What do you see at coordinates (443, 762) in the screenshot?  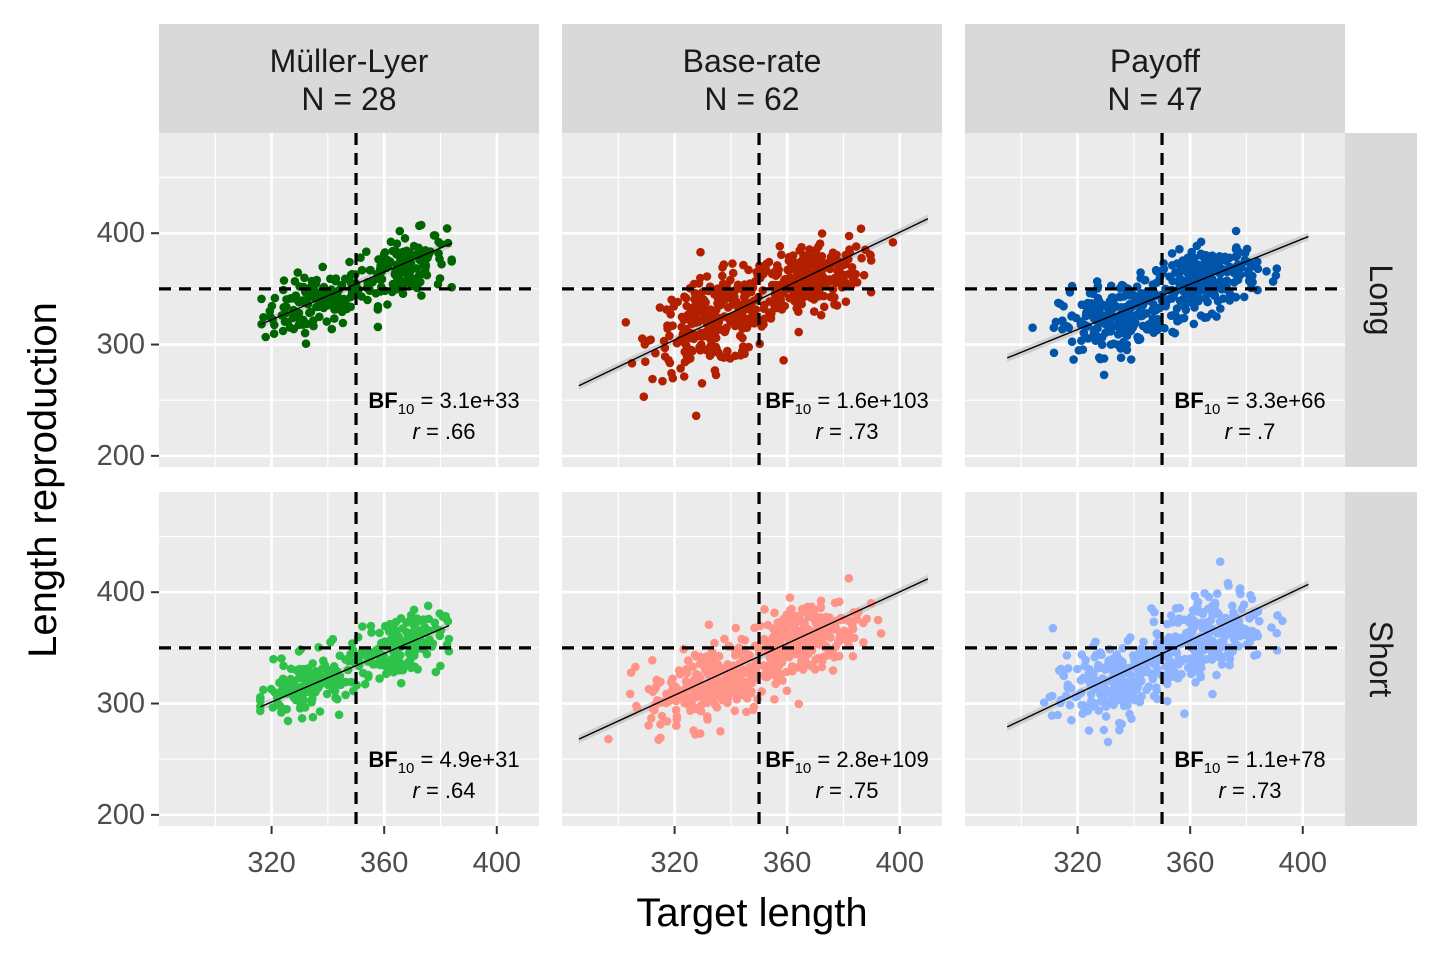 I see `bf-annotation: BF10 = 4.9e+31` at bounding box center [443, 762].